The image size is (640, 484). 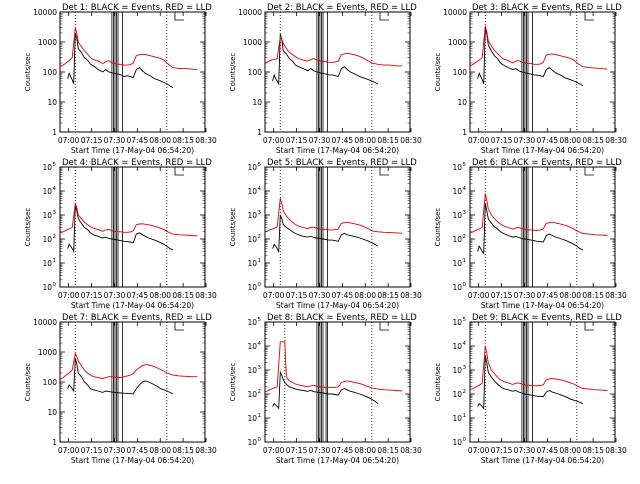 What do you see at coordinates (137, 163) in the screenshot?
I see `panel-title: Det 4: BLACK = Events, RED = LLD` at bounding box center [137, 163].